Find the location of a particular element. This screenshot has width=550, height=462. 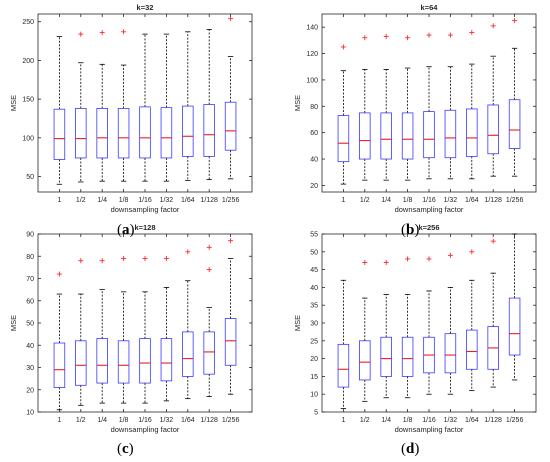

caption-d: (d) is located at coordinates (410, 449).